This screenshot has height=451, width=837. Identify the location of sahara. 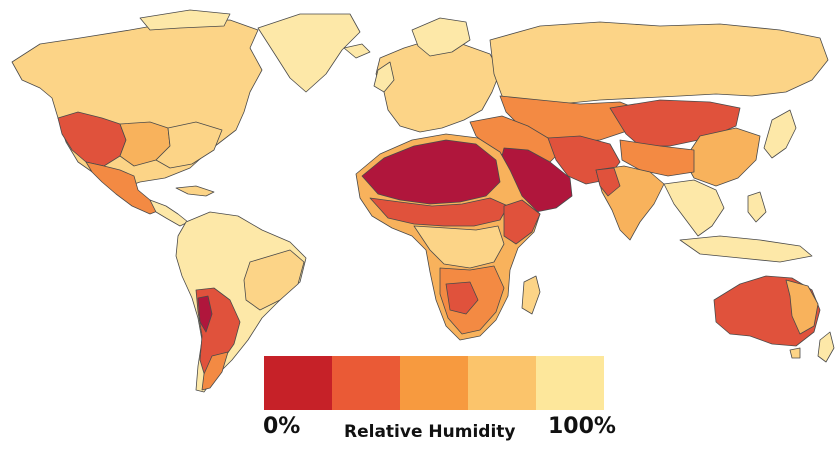
(431, 172).